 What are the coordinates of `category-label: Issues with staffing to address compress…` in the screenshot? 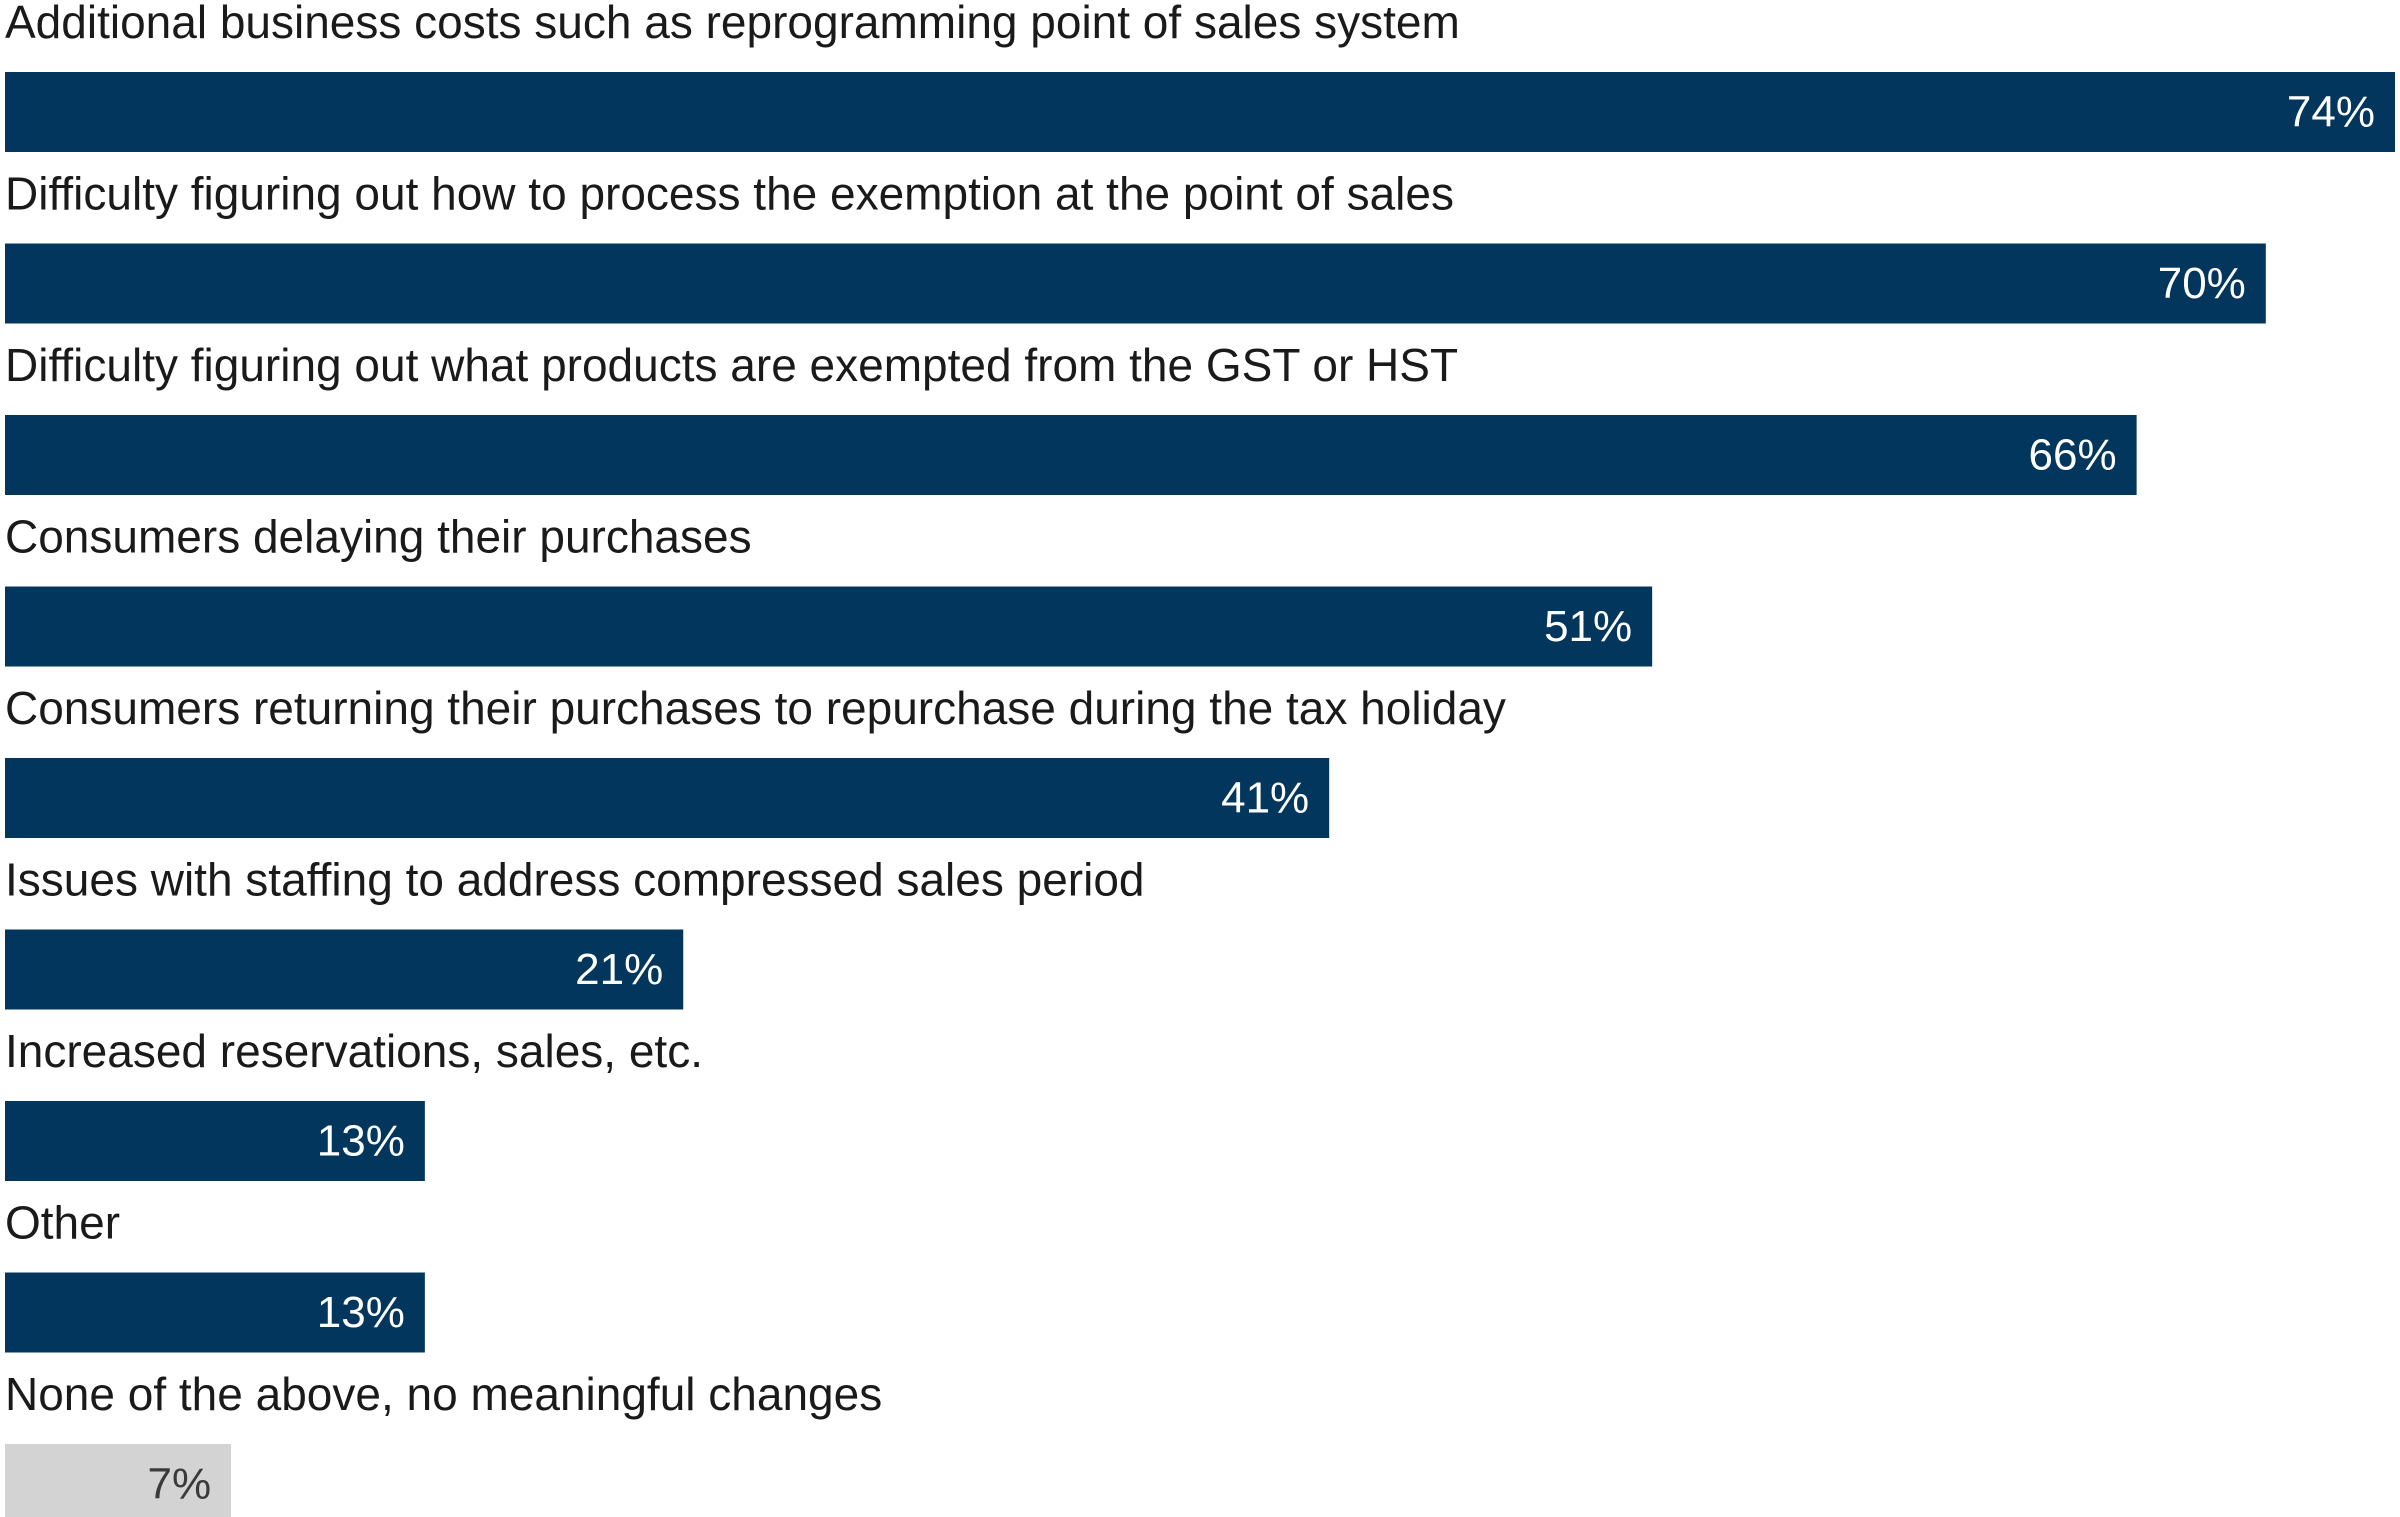 It's located at (575, 880).